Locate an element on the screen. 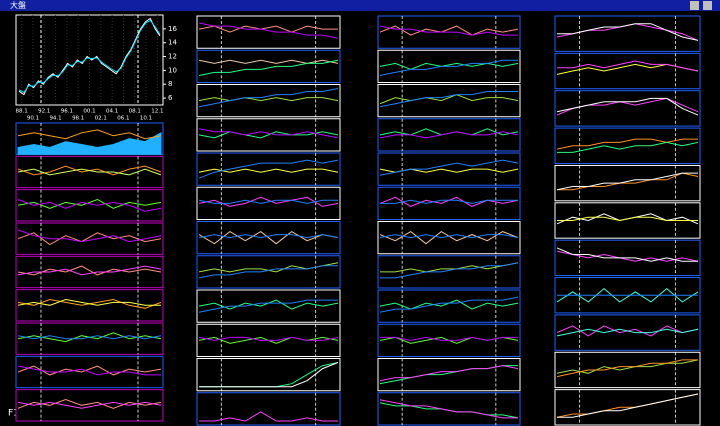 The image size is (720, 426). x-tick-label: 90.1 is located at coordinates (33, 119).